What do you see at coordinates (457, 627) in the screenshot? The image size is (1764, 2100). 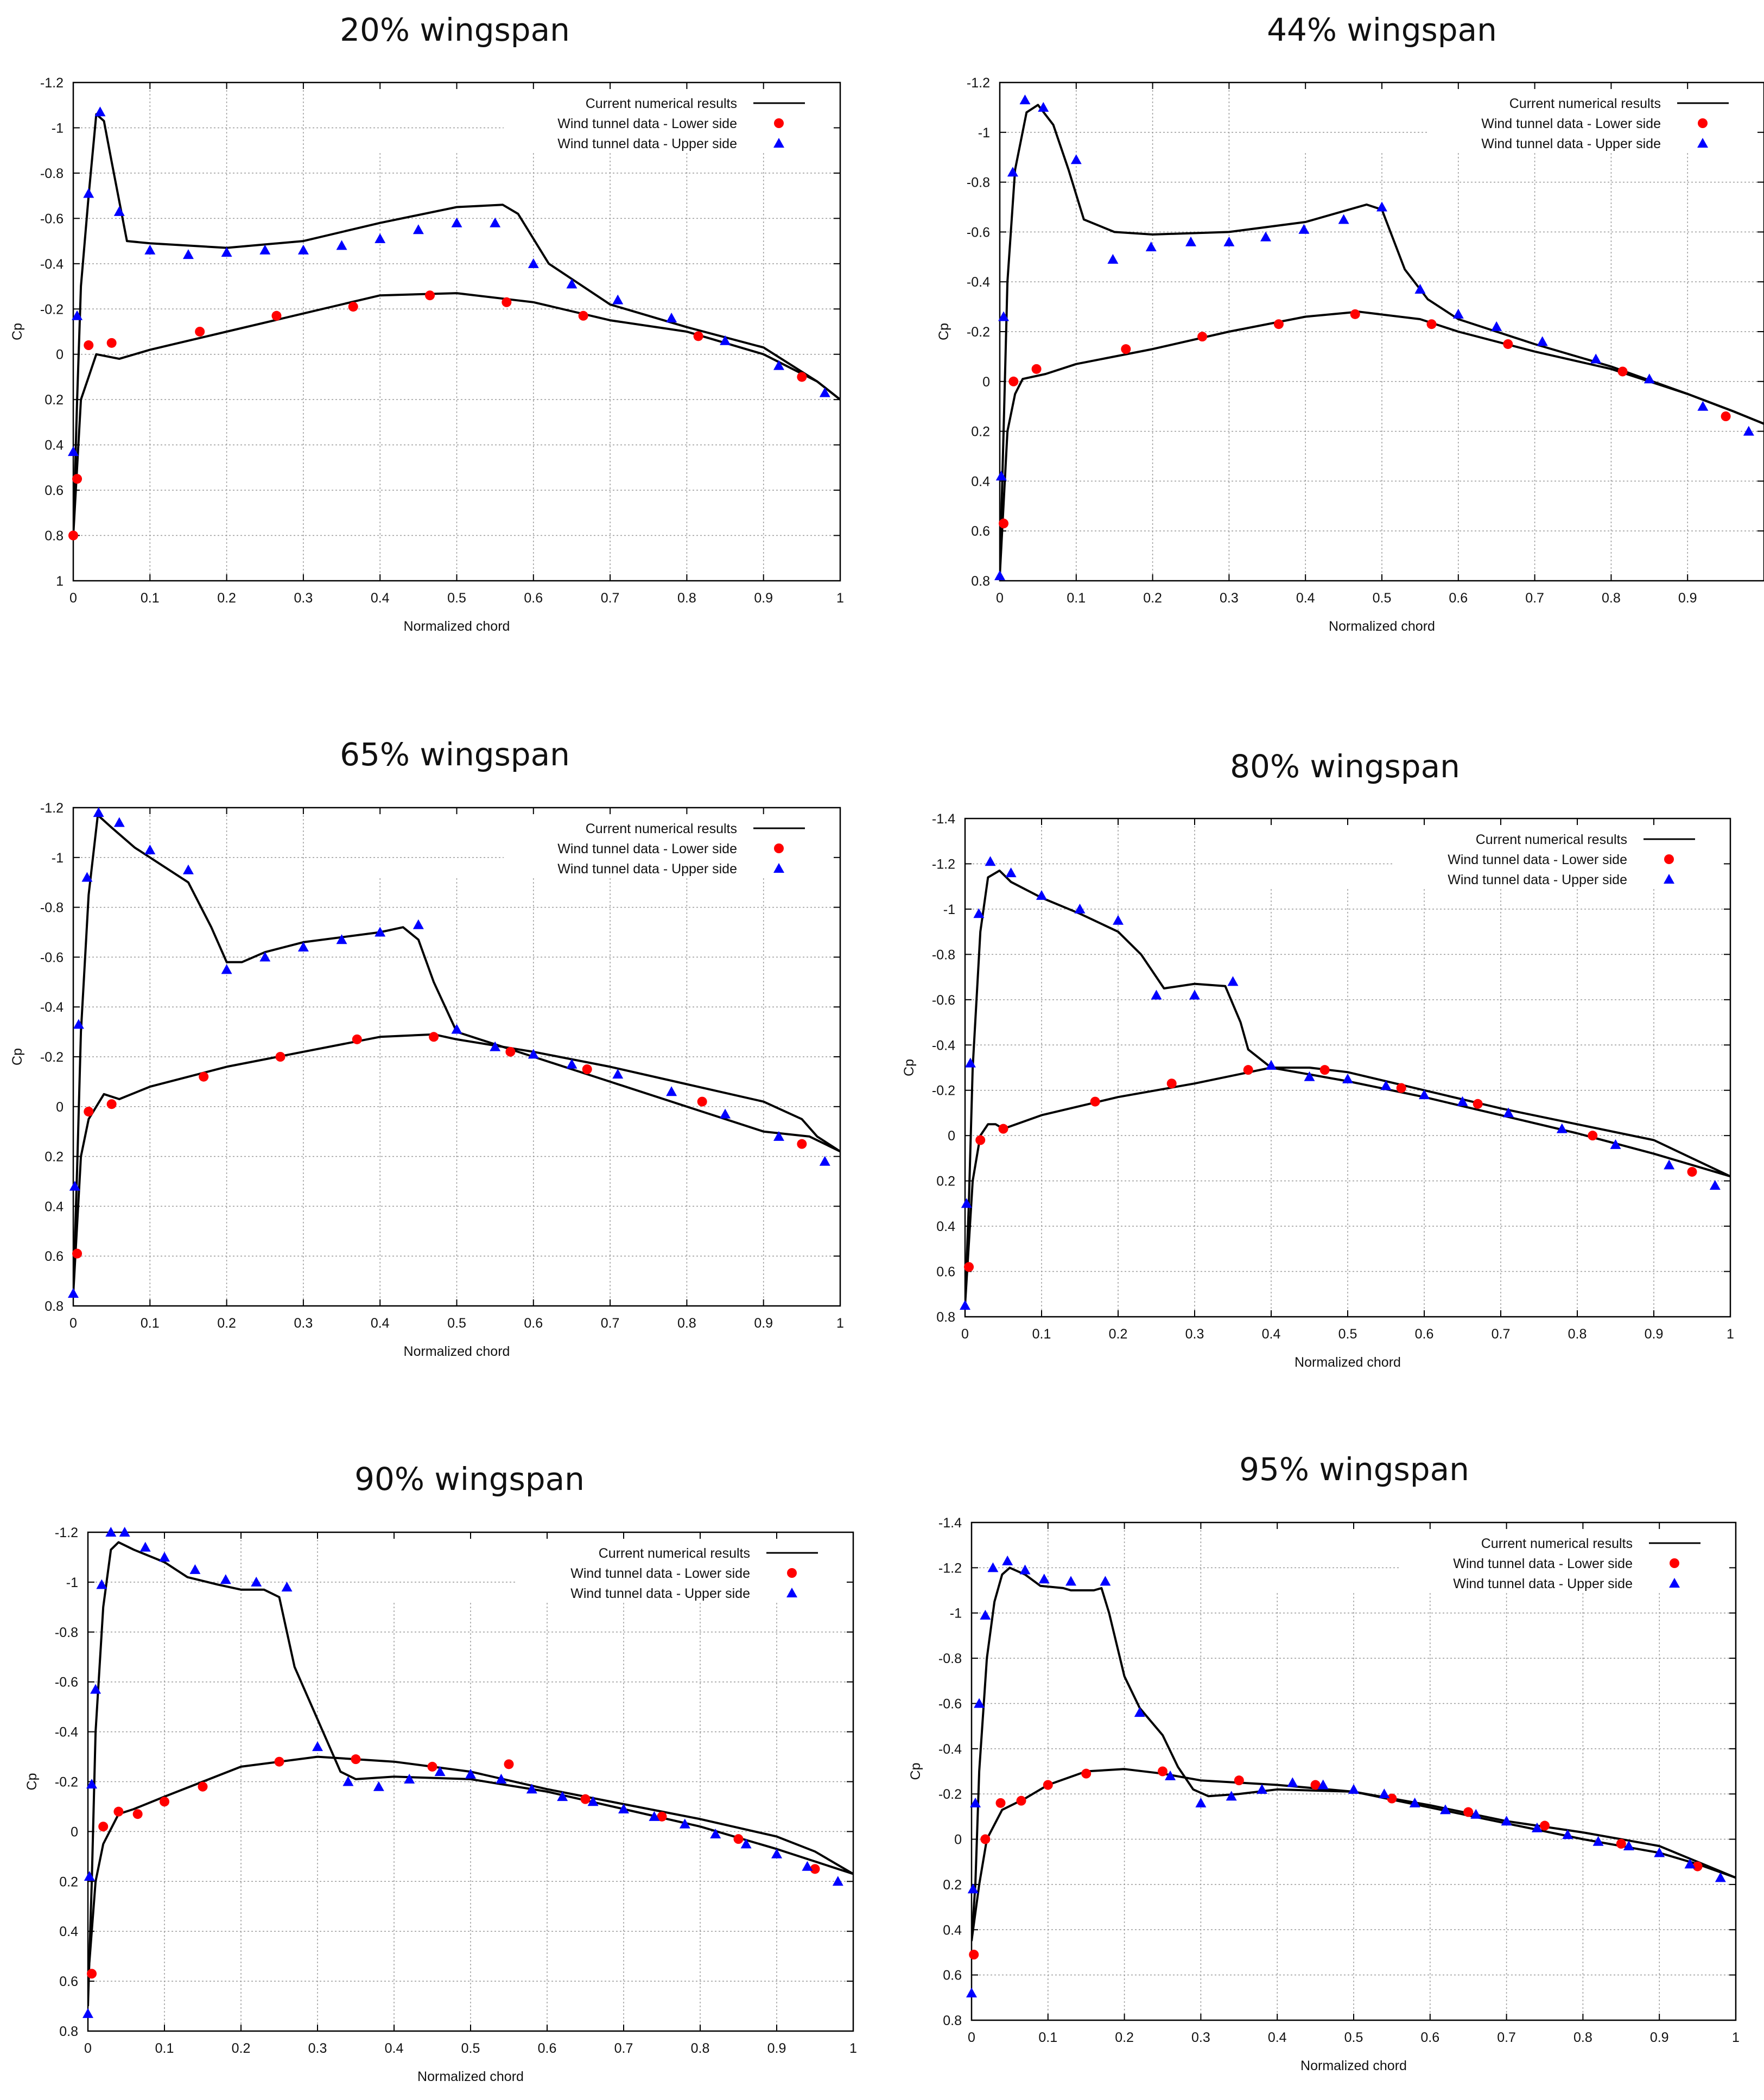 I see `x-axis-label: Normalized chord` at bounding box center [457, 627].